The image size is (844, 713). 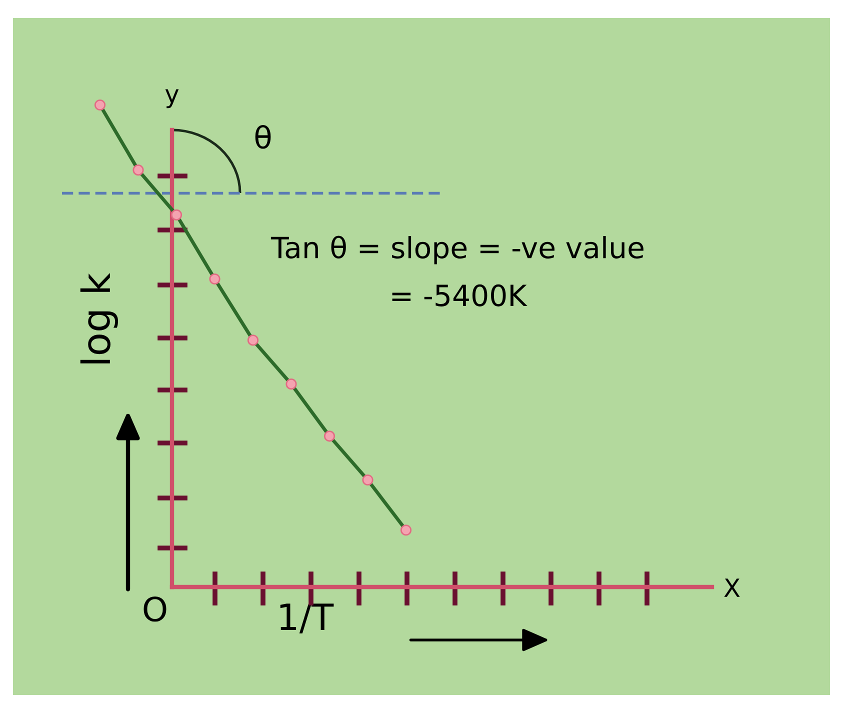 What do you see at coordinates (99, 318) in the screenshot?
I see `y-axis-title: log k` at bounding box center [99, 318].